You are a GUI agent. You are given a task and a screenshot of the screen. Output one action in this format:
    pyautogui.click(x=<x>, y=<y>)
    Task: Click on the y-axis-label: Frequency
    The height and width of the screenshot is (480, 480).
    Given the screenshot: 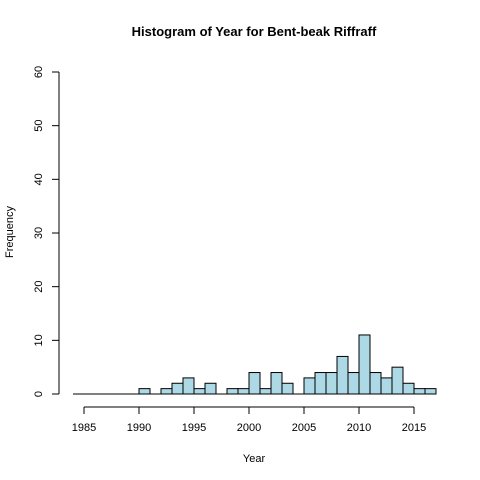 What is the action you would take?
    pyautogui.click(x=10, y=232)
    